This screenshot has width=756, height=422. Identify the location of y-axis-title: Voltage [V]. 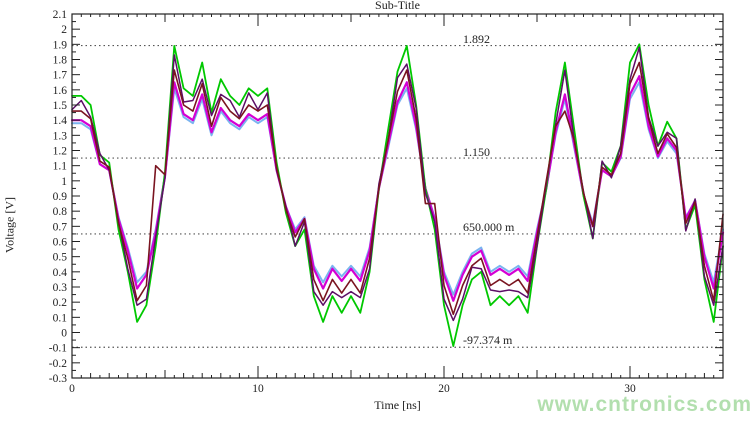
(9, 225).